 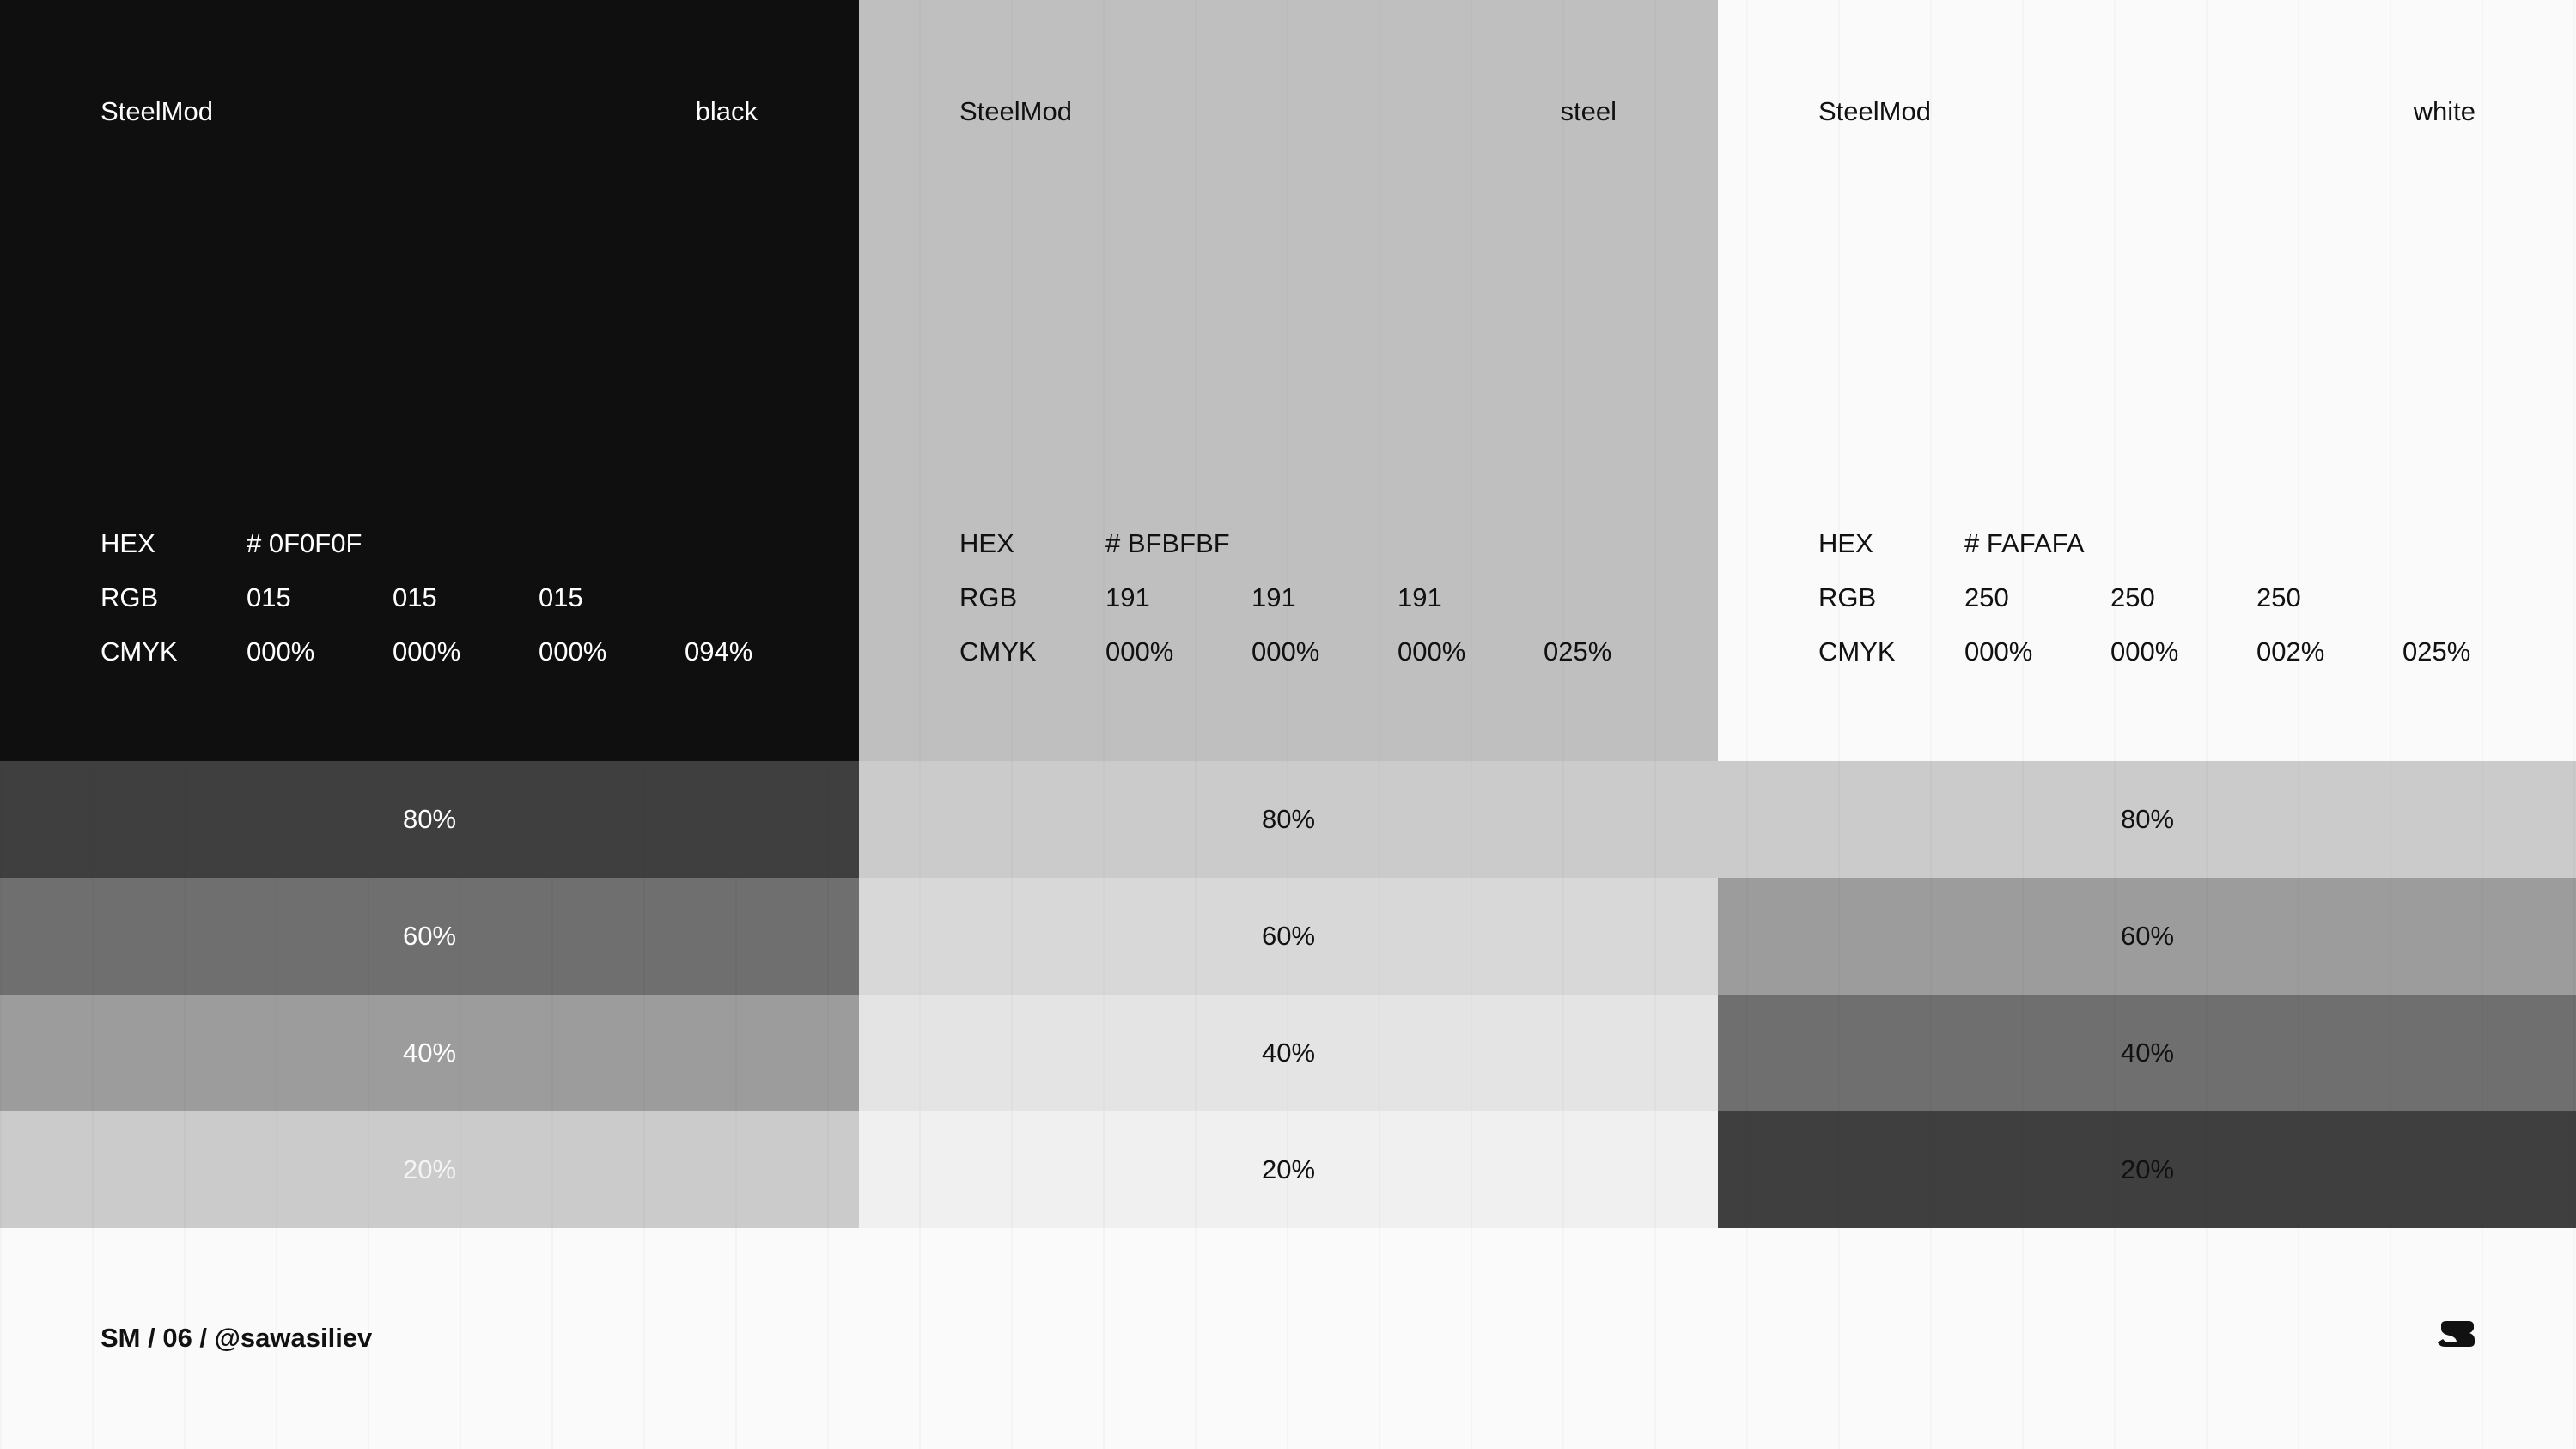 What do you see at coordinates (2024, 543) in the screenshot?
I see `hex-value: # FAFAFA` at bounding box center [2024, 543].